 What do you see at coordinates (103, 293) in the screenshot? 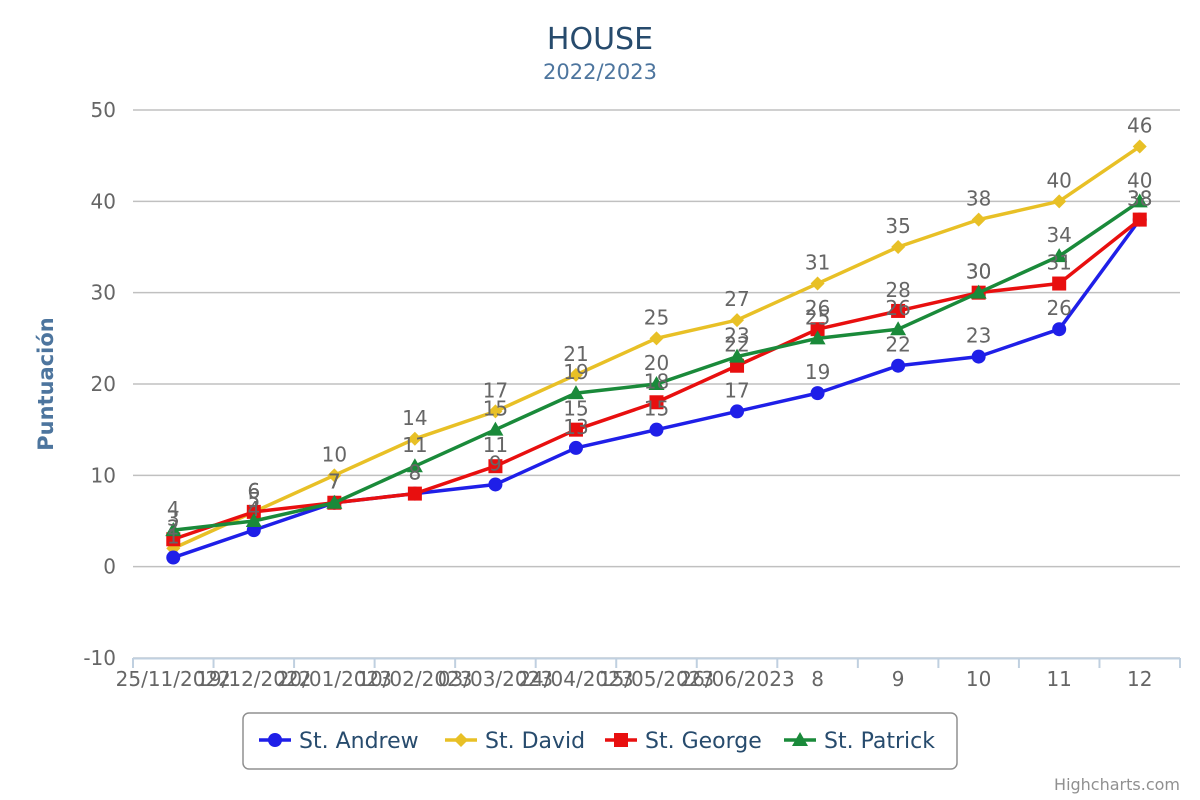
I see `y-tick-label: 30` at bounding box center [103, 293].